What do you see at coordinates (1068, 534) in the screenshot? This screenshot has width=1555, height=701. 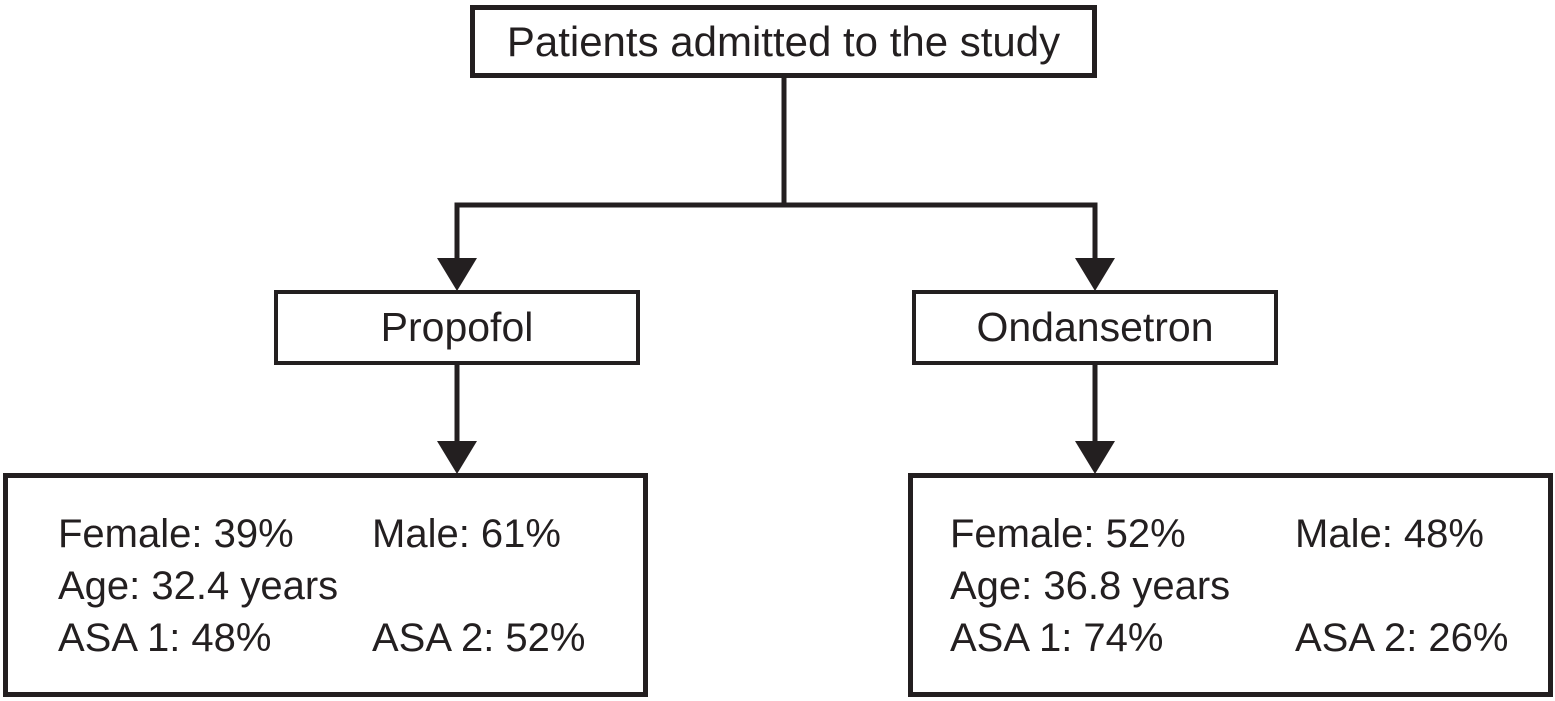 I see `ondansetron-female-stat: Female: 52%` at bounding box center [1068, 534].